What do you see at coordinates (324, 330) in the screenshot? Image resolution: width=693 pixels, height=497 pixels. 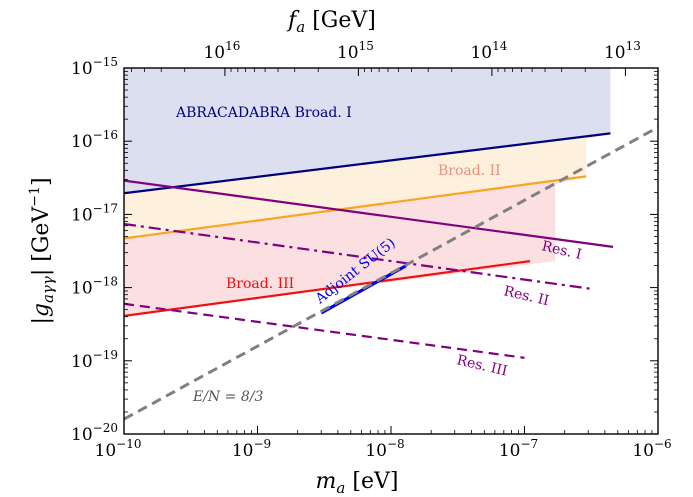 I see `series-res-iii` at bounding box center [324, 330].